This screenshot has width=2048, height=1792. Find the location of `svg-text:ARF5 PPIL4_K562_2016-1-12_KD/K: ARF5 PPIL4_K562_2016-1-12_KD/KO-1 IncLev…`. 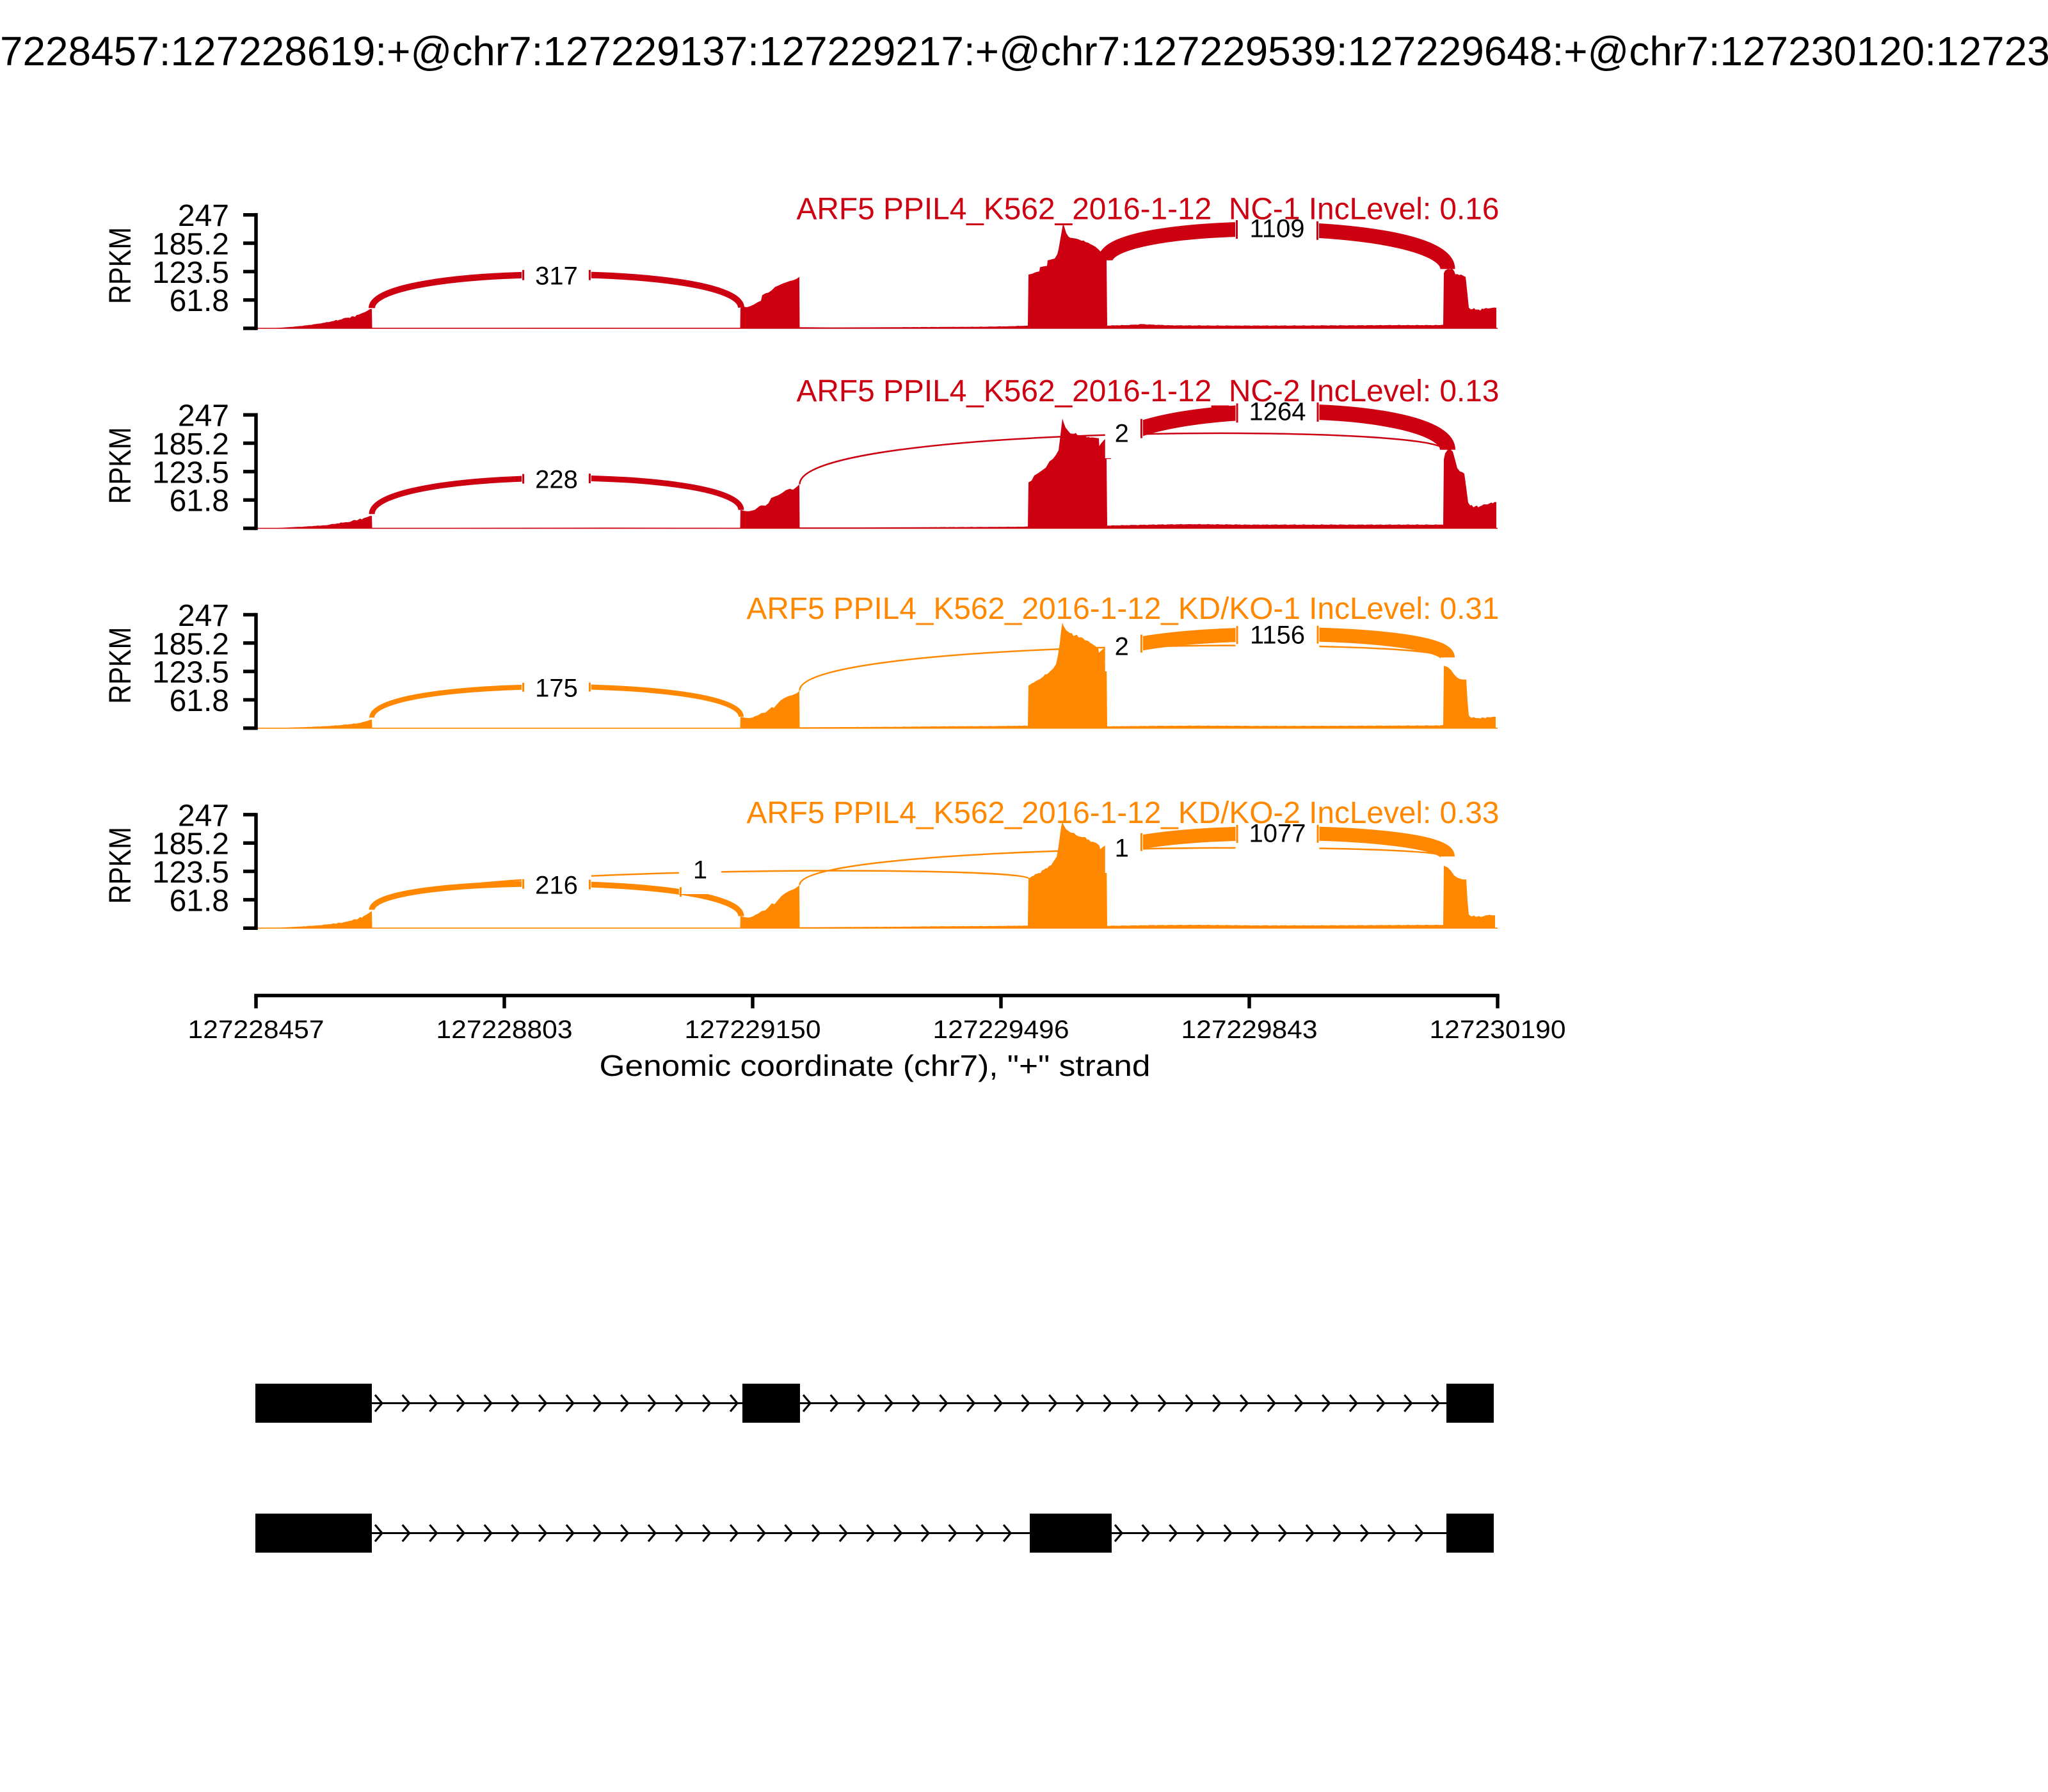

svg-text:ARF5 PPIL4_K562_2016-1-12_KD/K: ARF5 PPIL4_K562_2016-1-12_KD/KO-1 IncLev… is located at coordinates (1123, 608).